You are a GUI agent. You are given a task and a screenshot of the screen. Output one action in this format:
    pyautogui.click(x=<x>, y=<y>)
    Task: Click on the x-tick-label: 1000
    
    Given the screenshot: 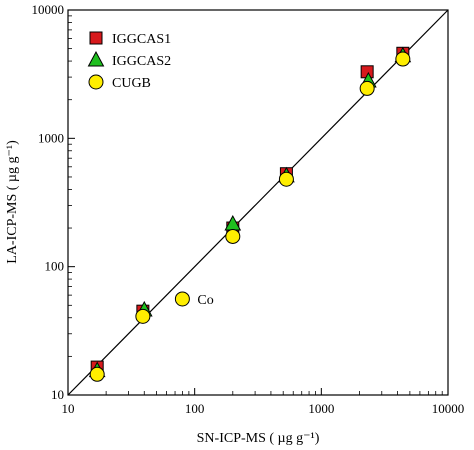 What is the action you would take?
    pyautogui.click(x=321, y=408)
    